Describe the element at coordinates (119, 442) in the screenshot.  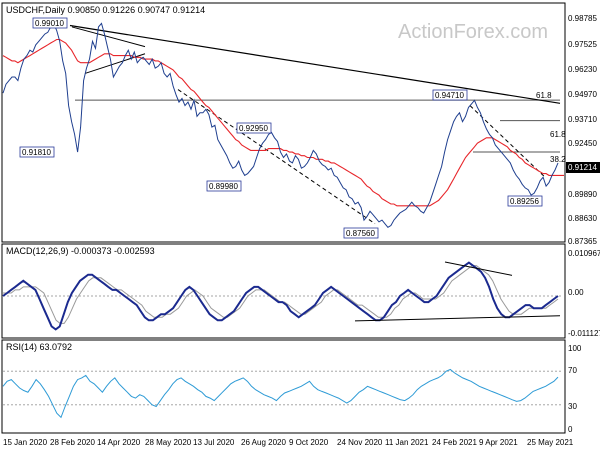
I see `xtick-label: 14 Apr 2020` at that location.